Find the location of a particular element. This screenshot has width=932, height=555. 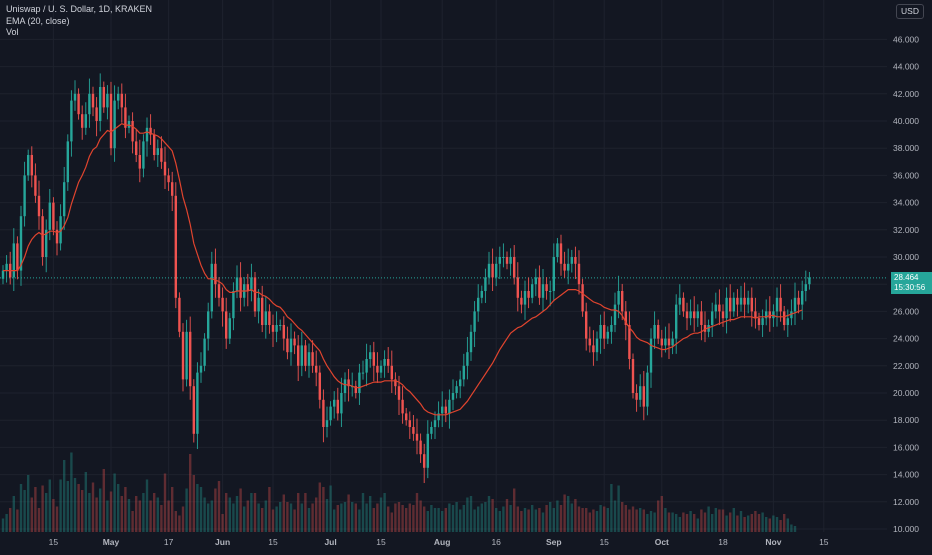

y-tick-label: 12.000 is located at coordinates (906, 502).